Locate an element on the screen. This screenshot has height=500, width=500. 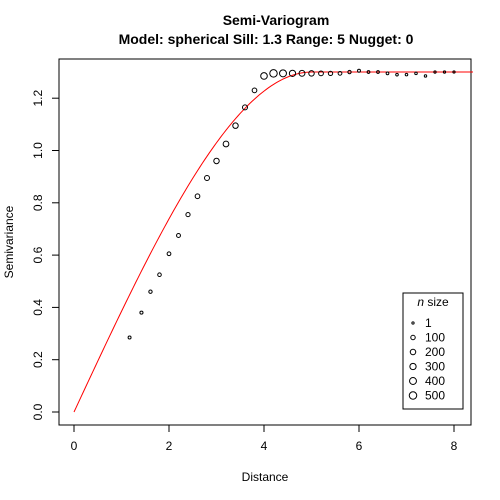
y-tick-label: 0.6 is located at coordinates (38, 254).